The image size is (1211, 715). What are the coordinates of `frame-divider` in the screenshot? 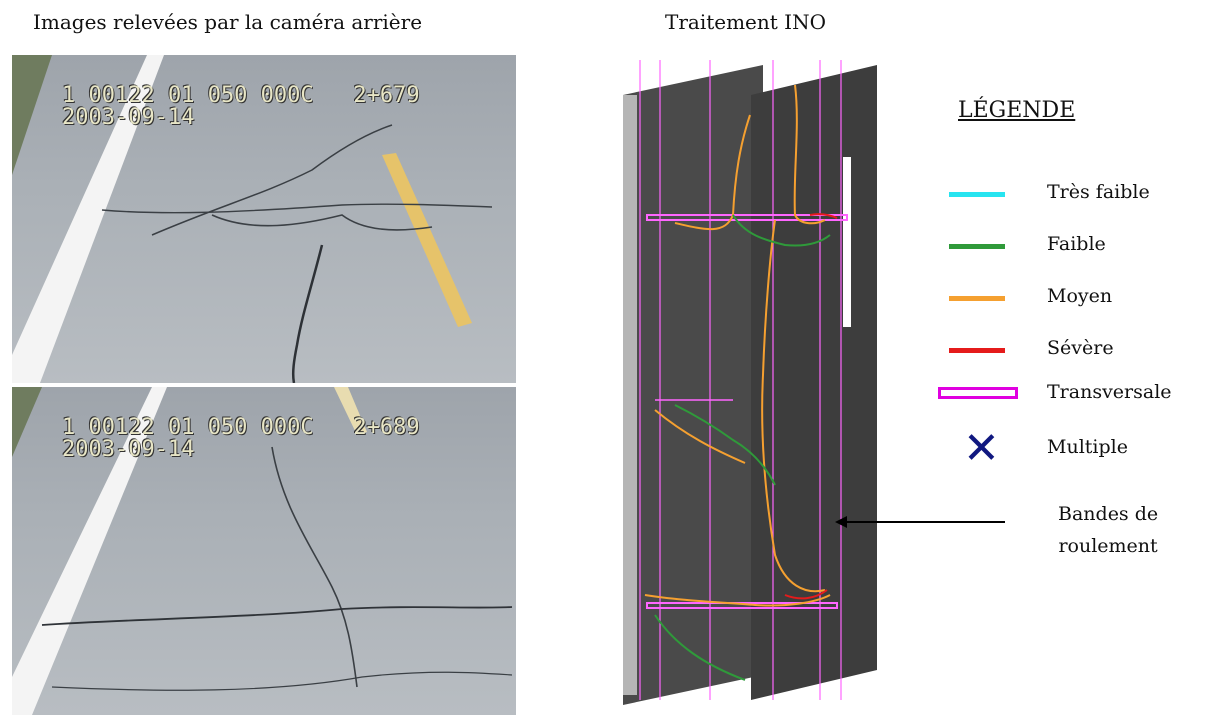 It's located at (264, 385).